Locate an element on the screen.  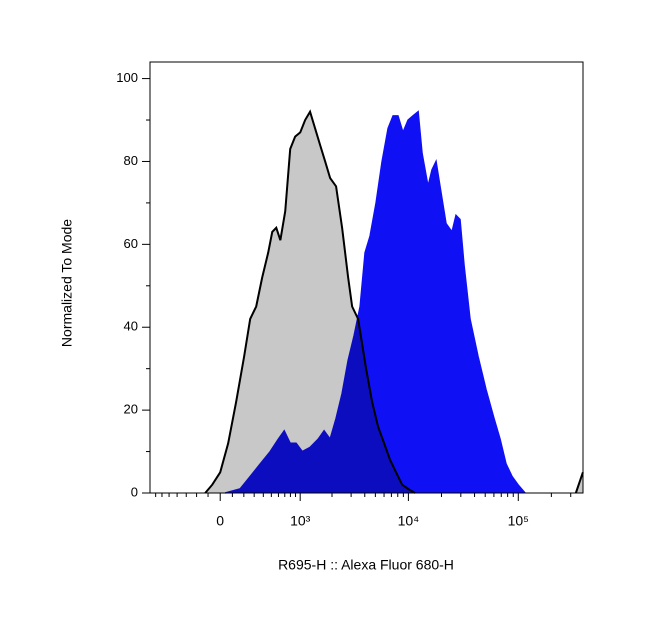
x-axis-label: R695-H :: Alexa Fluor 680-H is located at coordinates (366, 565).